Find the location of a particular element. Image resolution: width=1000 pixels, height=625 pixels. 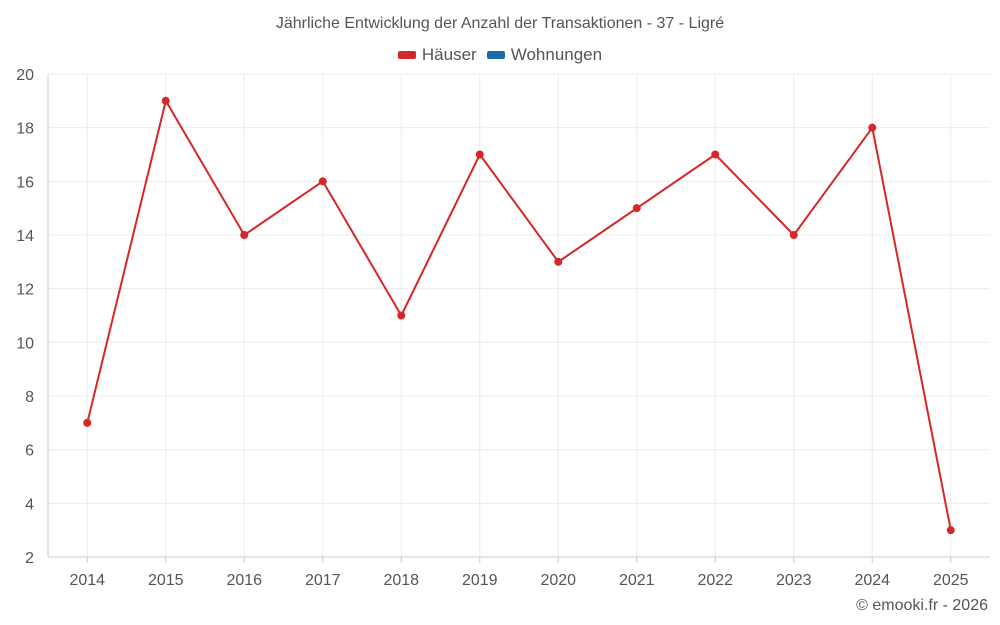

legend-item-wohnungen: Wohnungen is located at coordinates (544, 55).